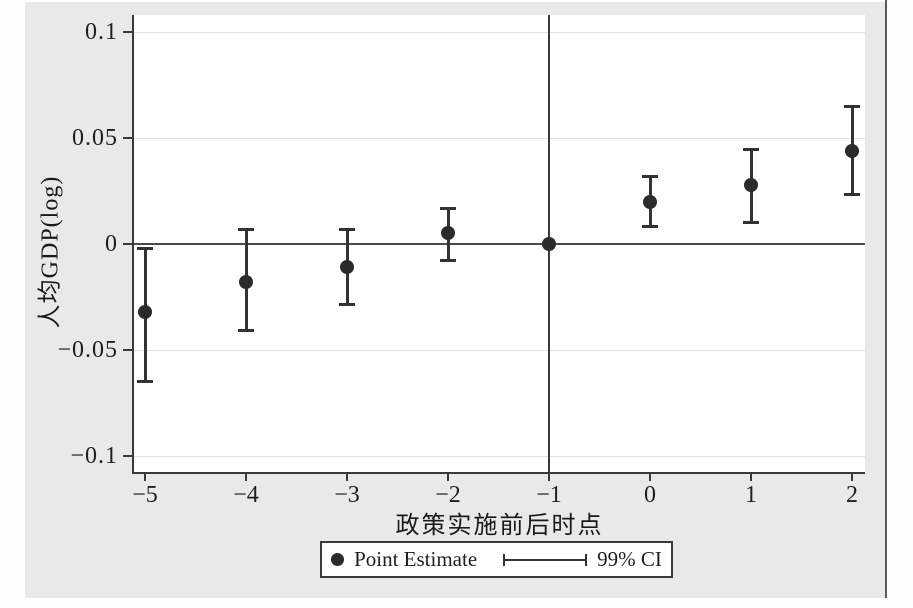 Image resolution: width=913 pixels, height=608 pixels. What do you see at coordinates (94, 456) in the screenshot?
I see `y-axis-tick-label: −0.1` at bounding box center [94, 456].